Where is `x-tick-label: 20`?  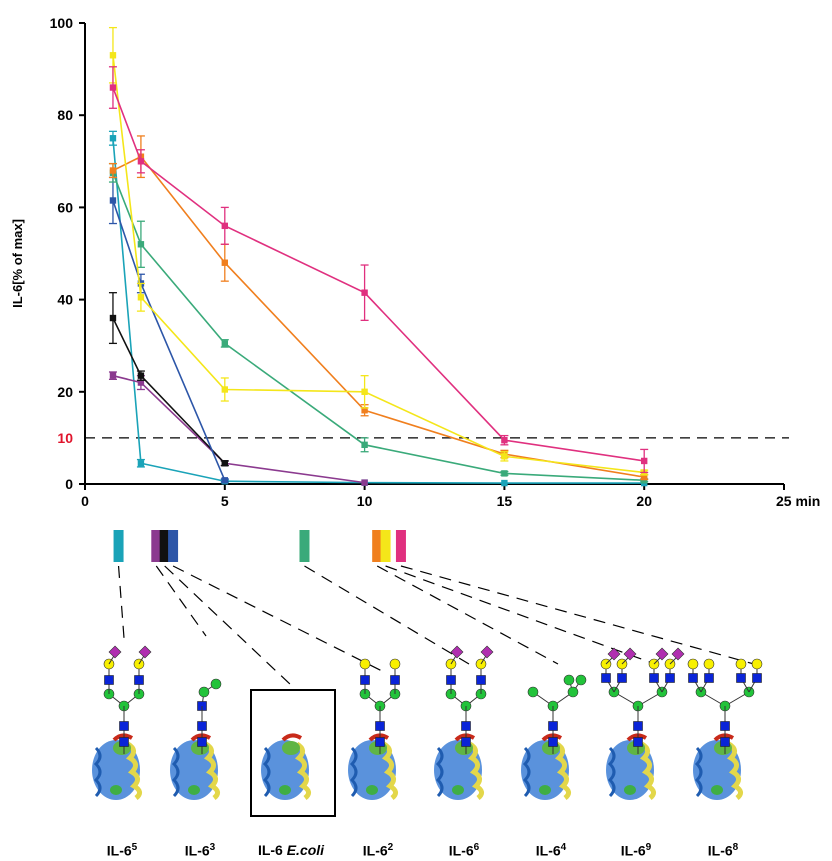 x-tick-label: 20 is located at coordinates (644, 501).